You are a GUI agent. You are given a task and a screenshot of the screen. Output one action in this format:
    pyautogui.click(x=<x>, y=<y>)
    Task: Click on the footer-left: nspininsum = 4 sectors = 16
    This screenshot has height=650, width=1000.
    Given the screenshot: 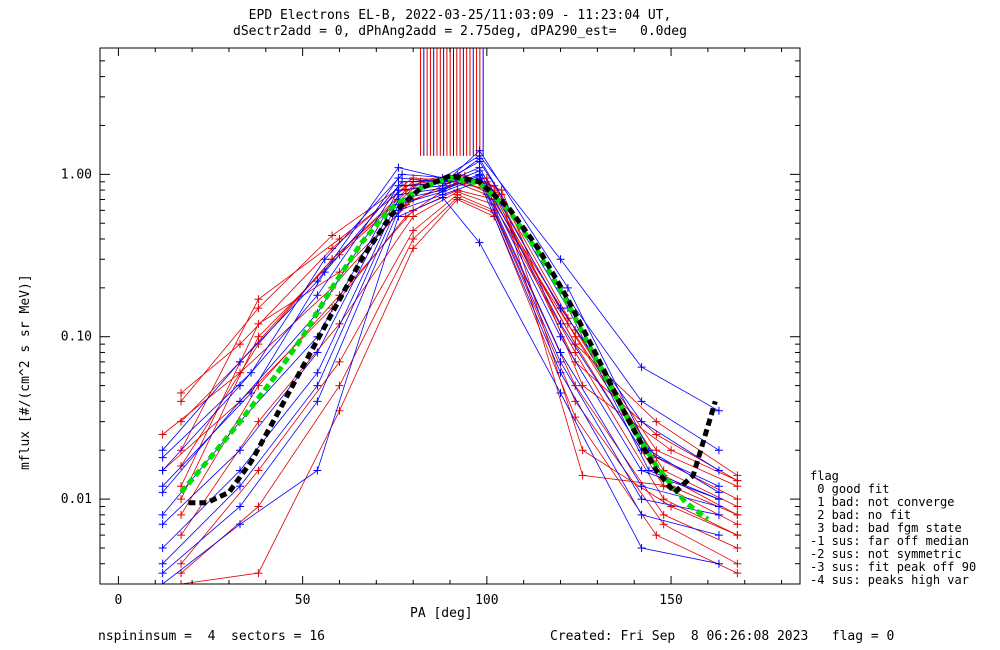 What is the action you would take?
    pyautogui.click(x=211, y=636)
    